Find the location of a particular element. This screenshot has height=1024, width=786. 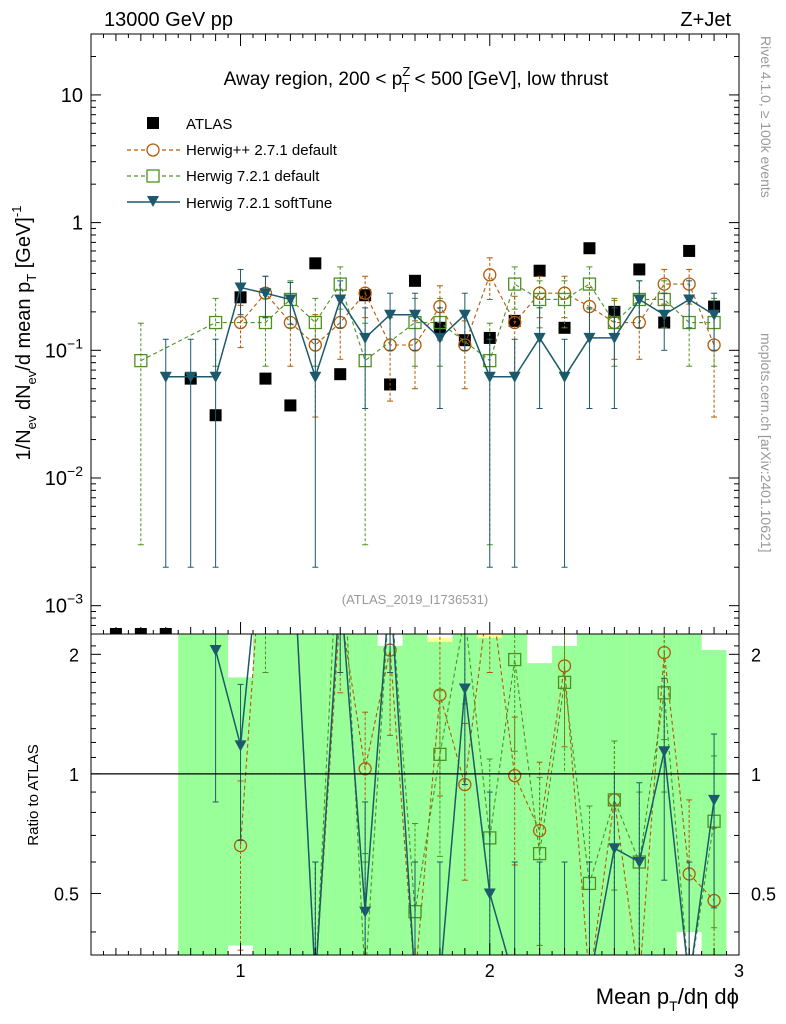

legend-label-soft: Herwig 7.2.1 softTune is located at coordinates (259, 203).